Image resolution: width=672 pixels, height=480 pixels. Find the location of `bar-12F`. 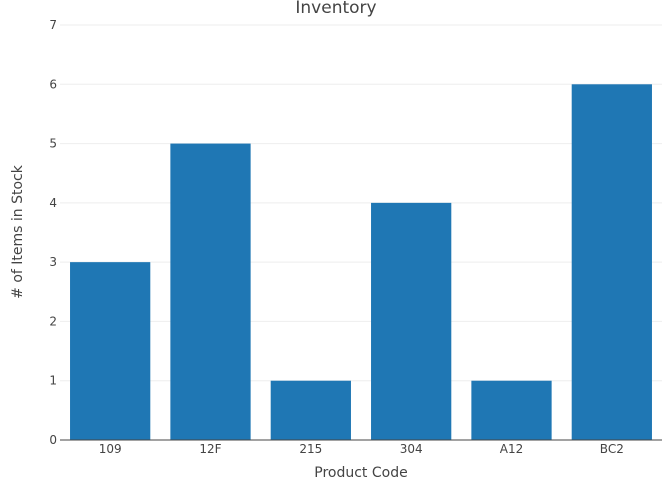

bar-12F is located at coordinates (210, 292).